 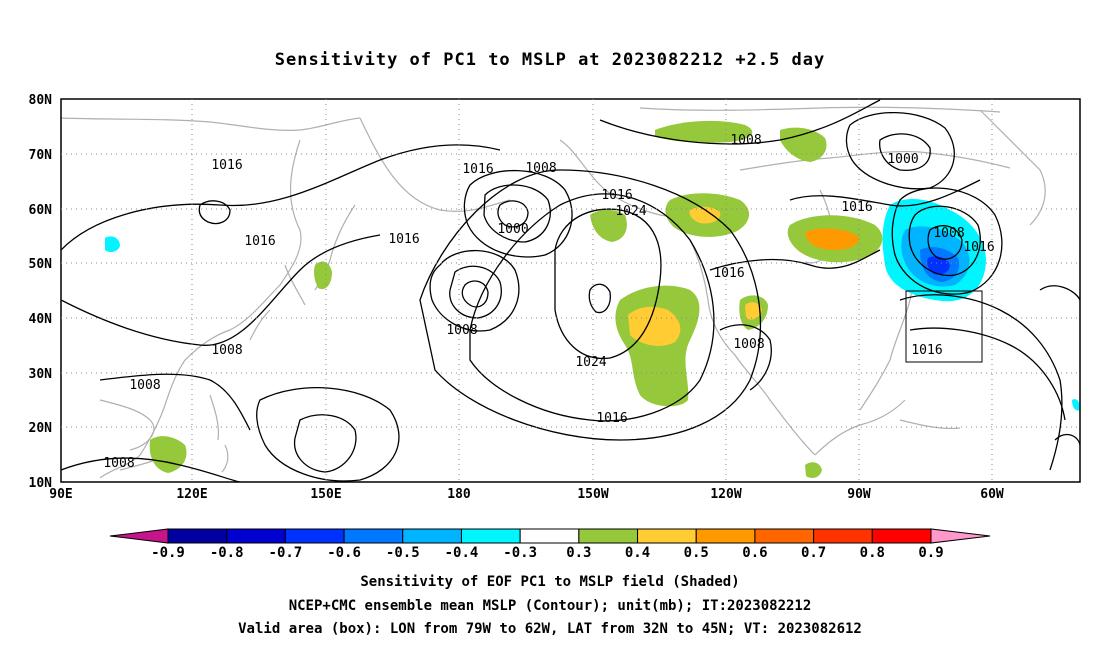 I want to click on shade-positive-orange-canada, so click(x=832, y=239).